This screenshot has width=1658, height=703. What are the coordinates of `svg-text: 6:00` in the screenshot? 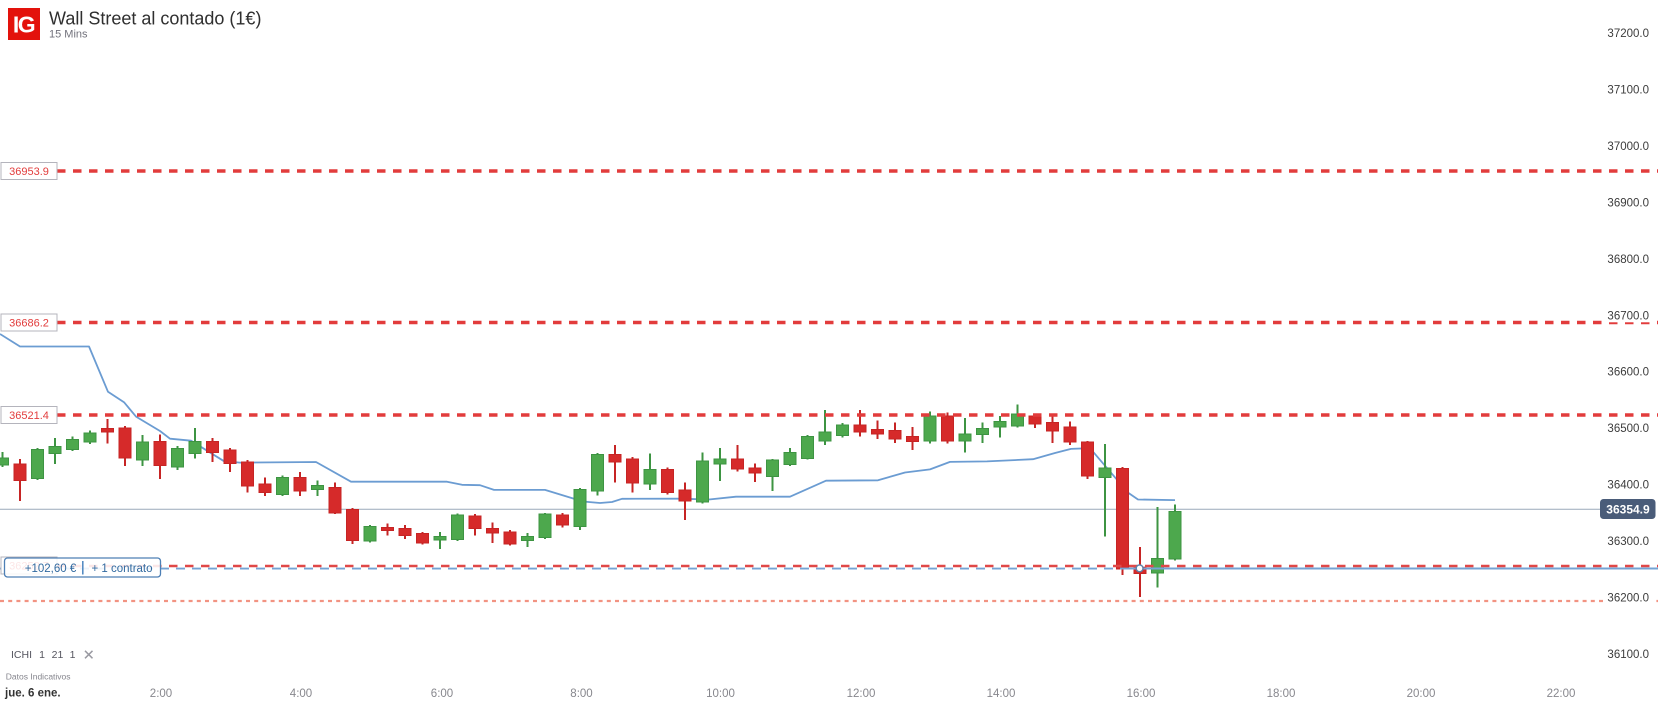 It's located at (442, 694).